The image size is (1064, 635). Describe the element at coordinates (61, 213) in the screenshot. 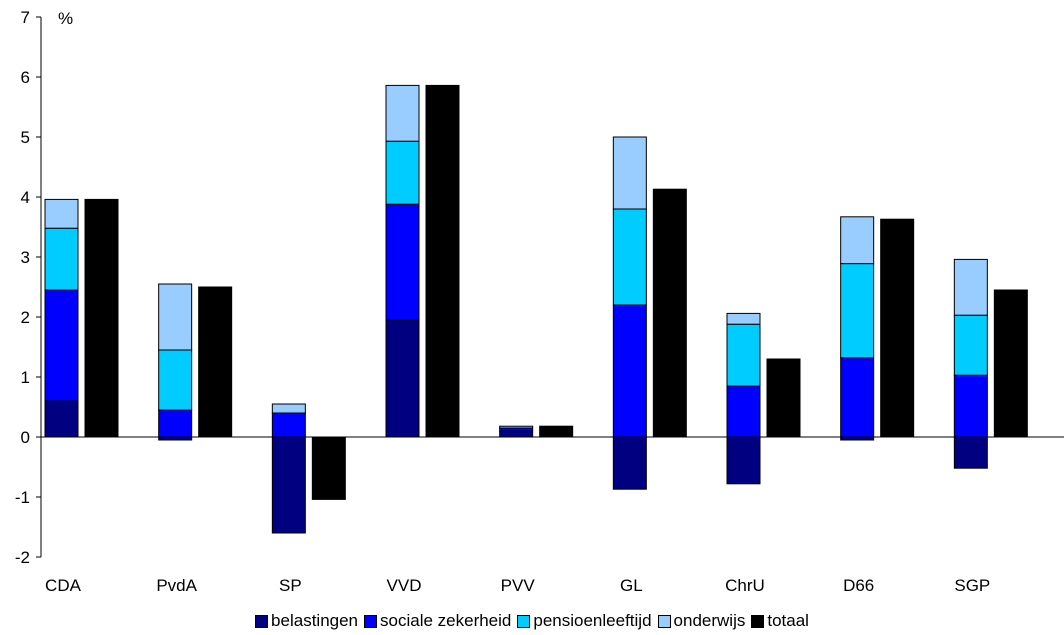

I see `bar-cda-onderwijs` at that location.